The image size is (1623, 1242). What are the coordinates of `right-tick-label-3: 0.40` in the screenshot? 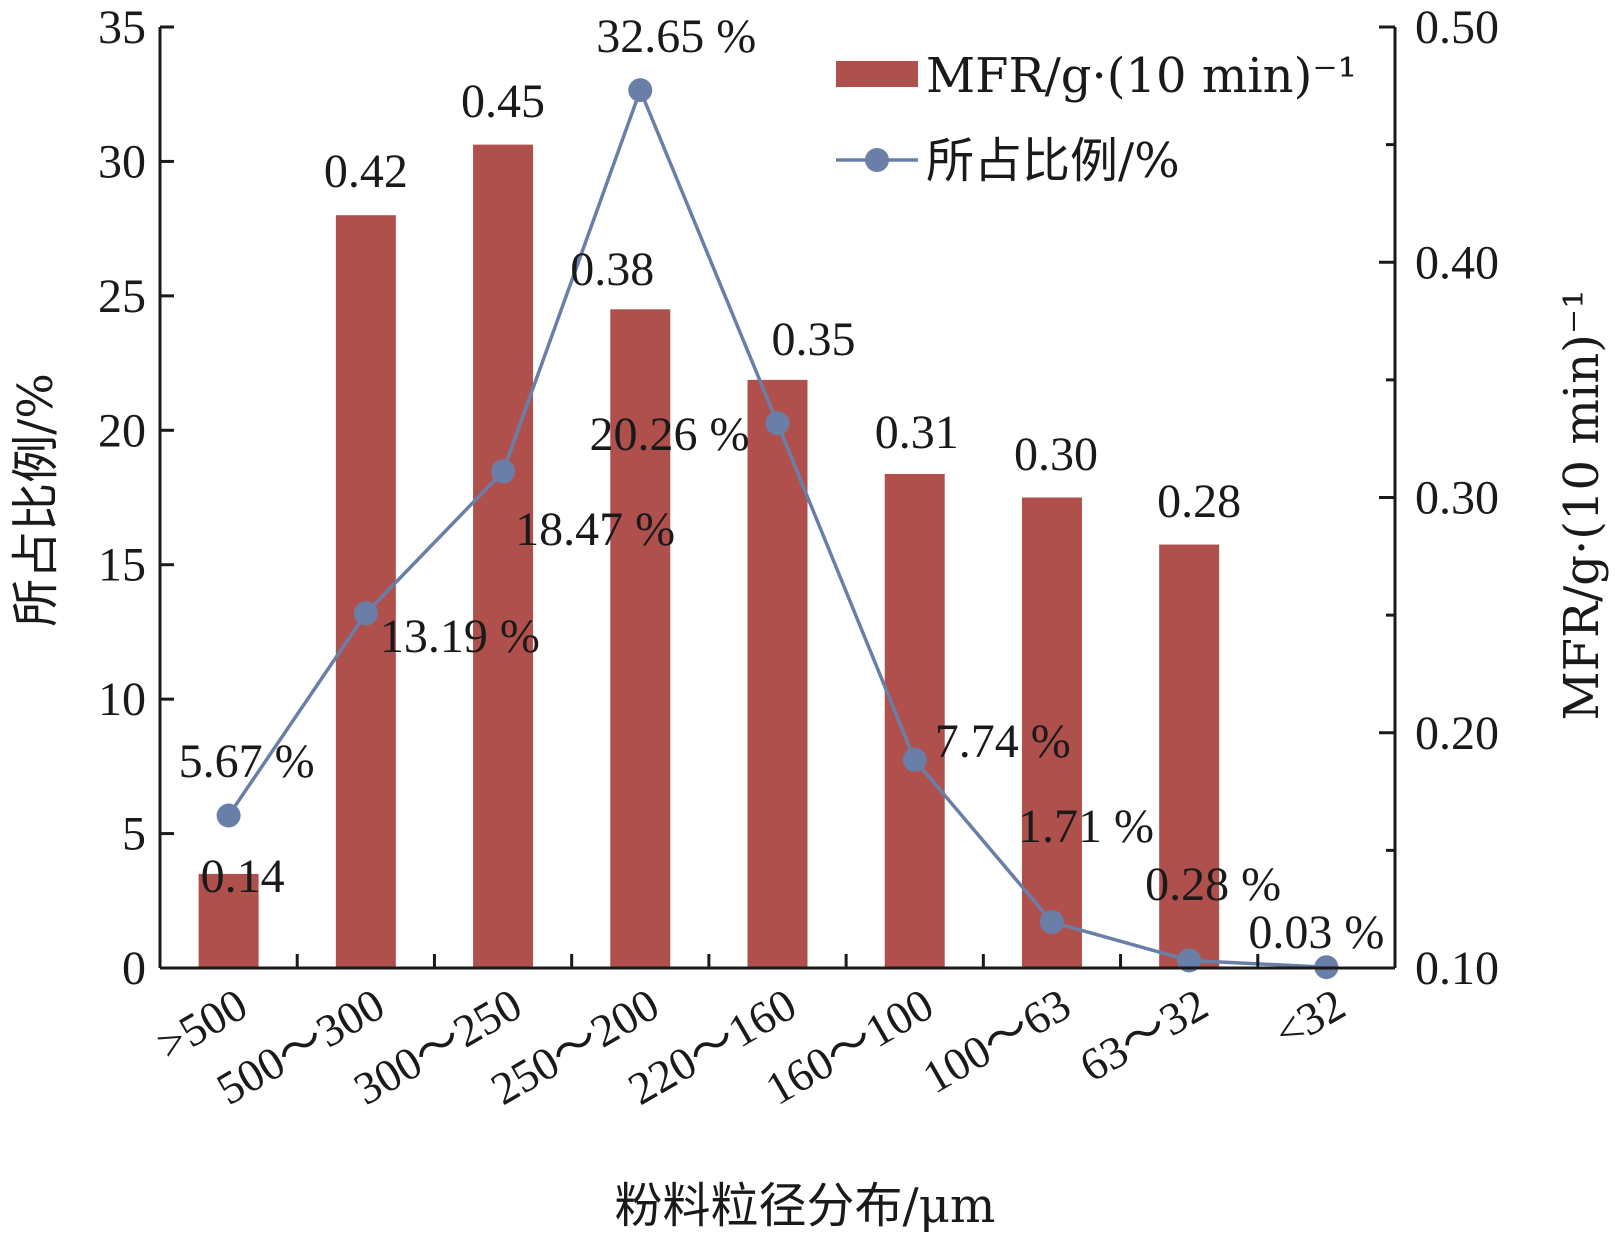 It's located at (1457, 262).